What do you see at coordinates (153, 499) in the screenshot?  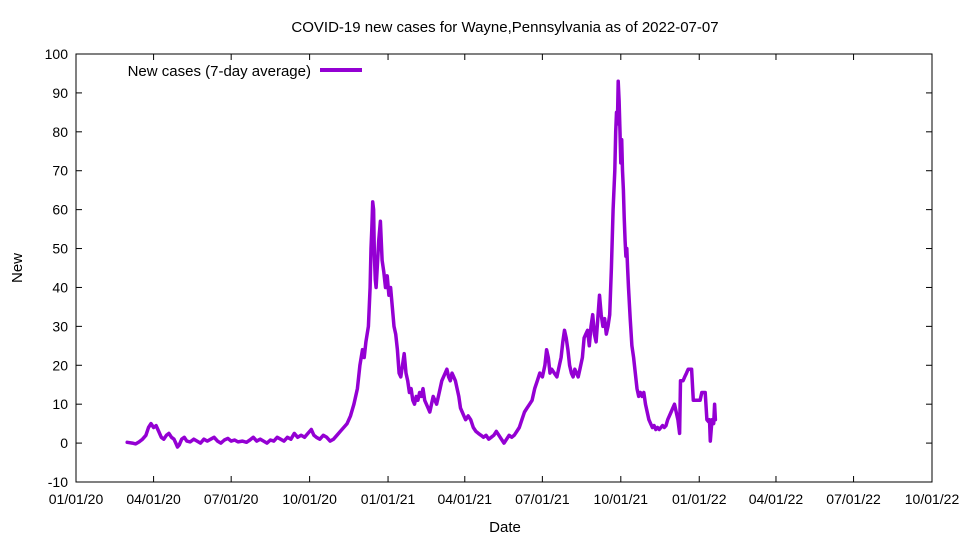 I see `x-tick-label: 04/01/20` at bounding box center [153, 499].